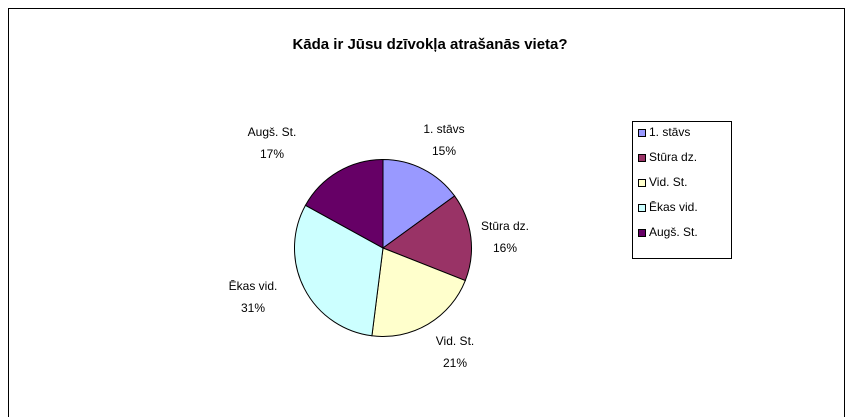 This screenshot has width=853, height=417. I want to click on slice-label-value: 21%, so click(455, 363).